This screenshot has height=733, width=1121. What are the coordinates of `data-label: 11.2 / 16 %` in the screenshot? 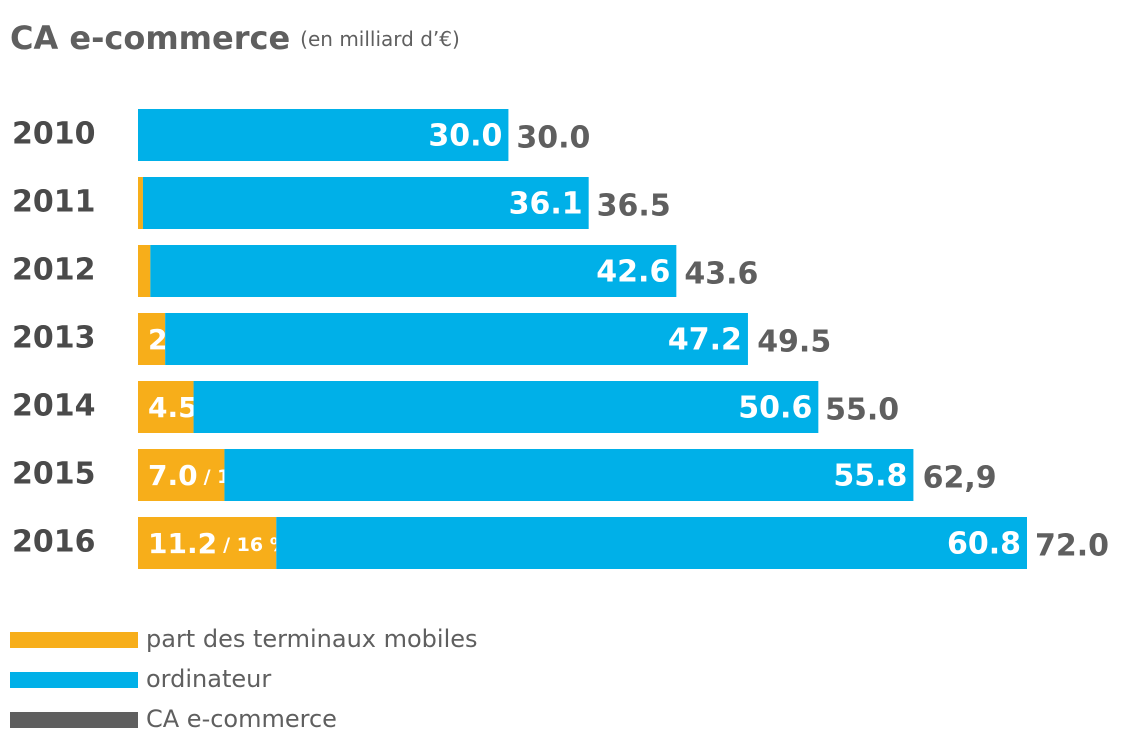 It's located at (218, 543).